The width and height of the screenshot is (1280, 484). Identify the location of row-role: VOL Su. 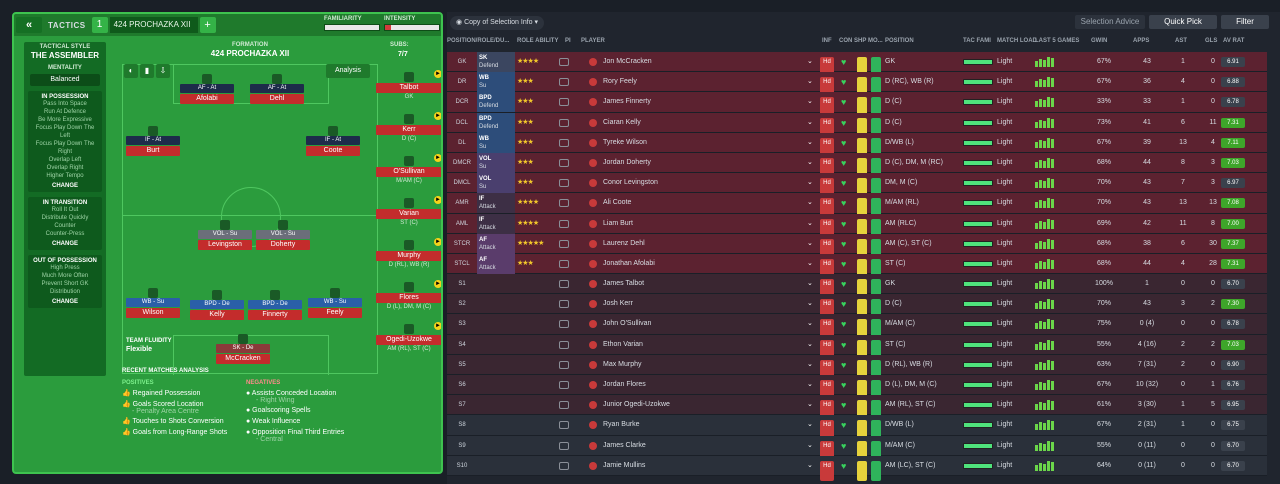
(496, 183).